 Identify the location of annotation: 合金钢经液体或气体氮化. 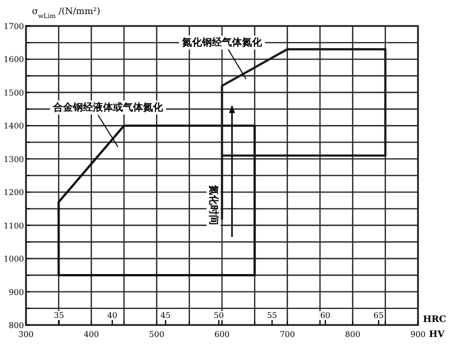
(108, 108).